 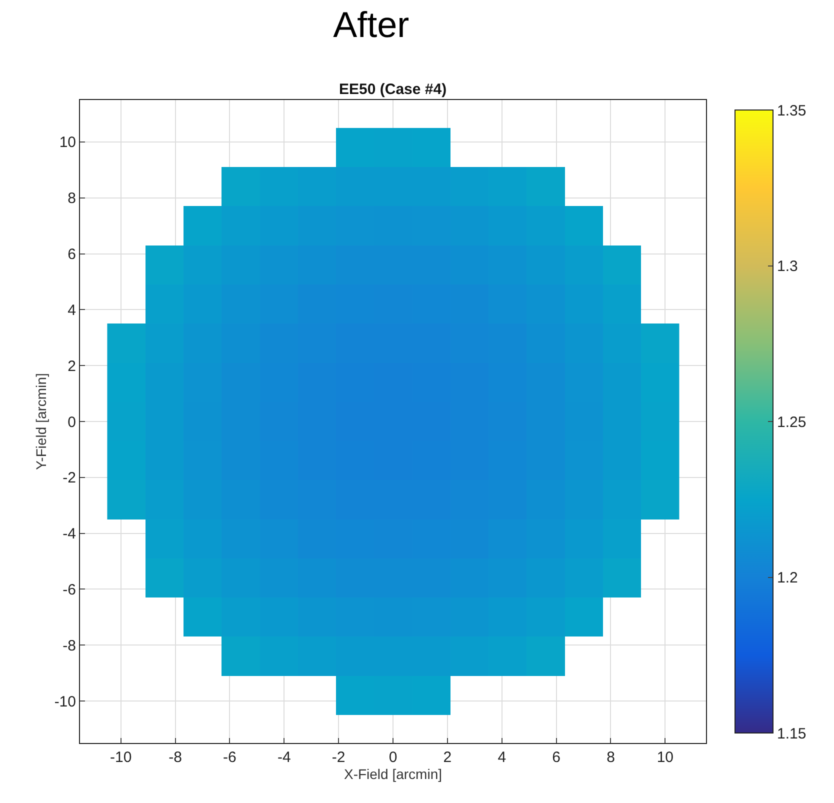 I want to click on x-tick-label: 4, so click(x=502, y=757).